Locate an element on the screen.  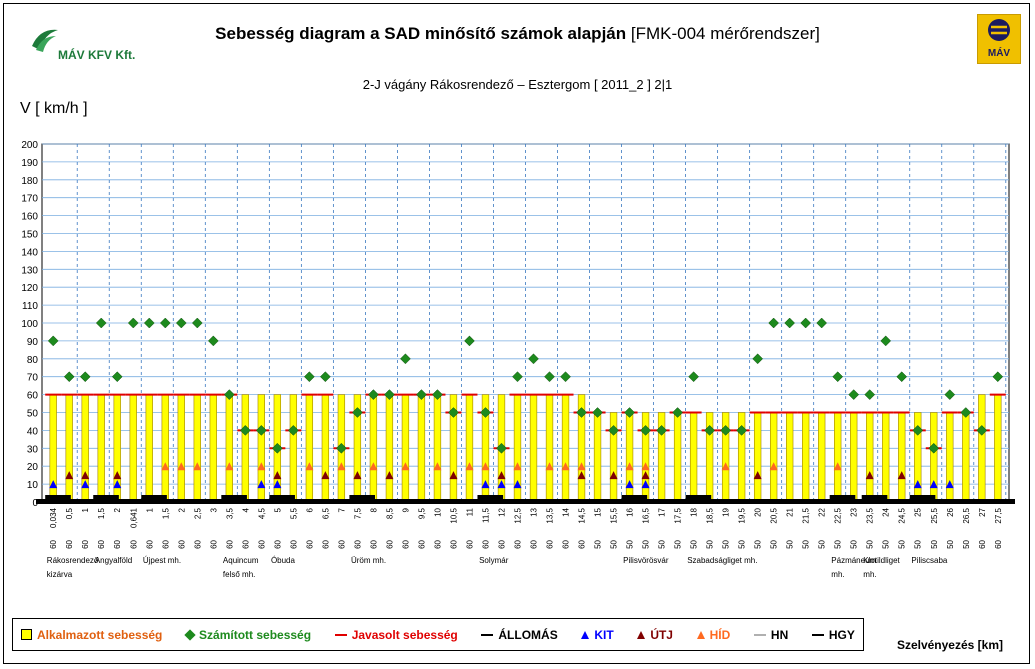
legend-label-kit: KIT is located at coordinates (604, 634).